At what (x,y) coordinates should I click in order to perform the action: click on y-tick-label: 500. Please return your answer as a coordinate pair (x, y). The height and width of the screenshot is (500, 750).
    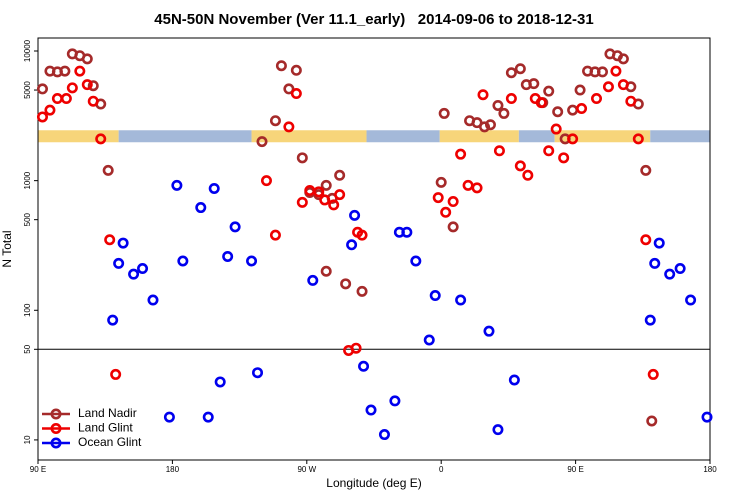
    Looking at the image, I should click on (27, 219).